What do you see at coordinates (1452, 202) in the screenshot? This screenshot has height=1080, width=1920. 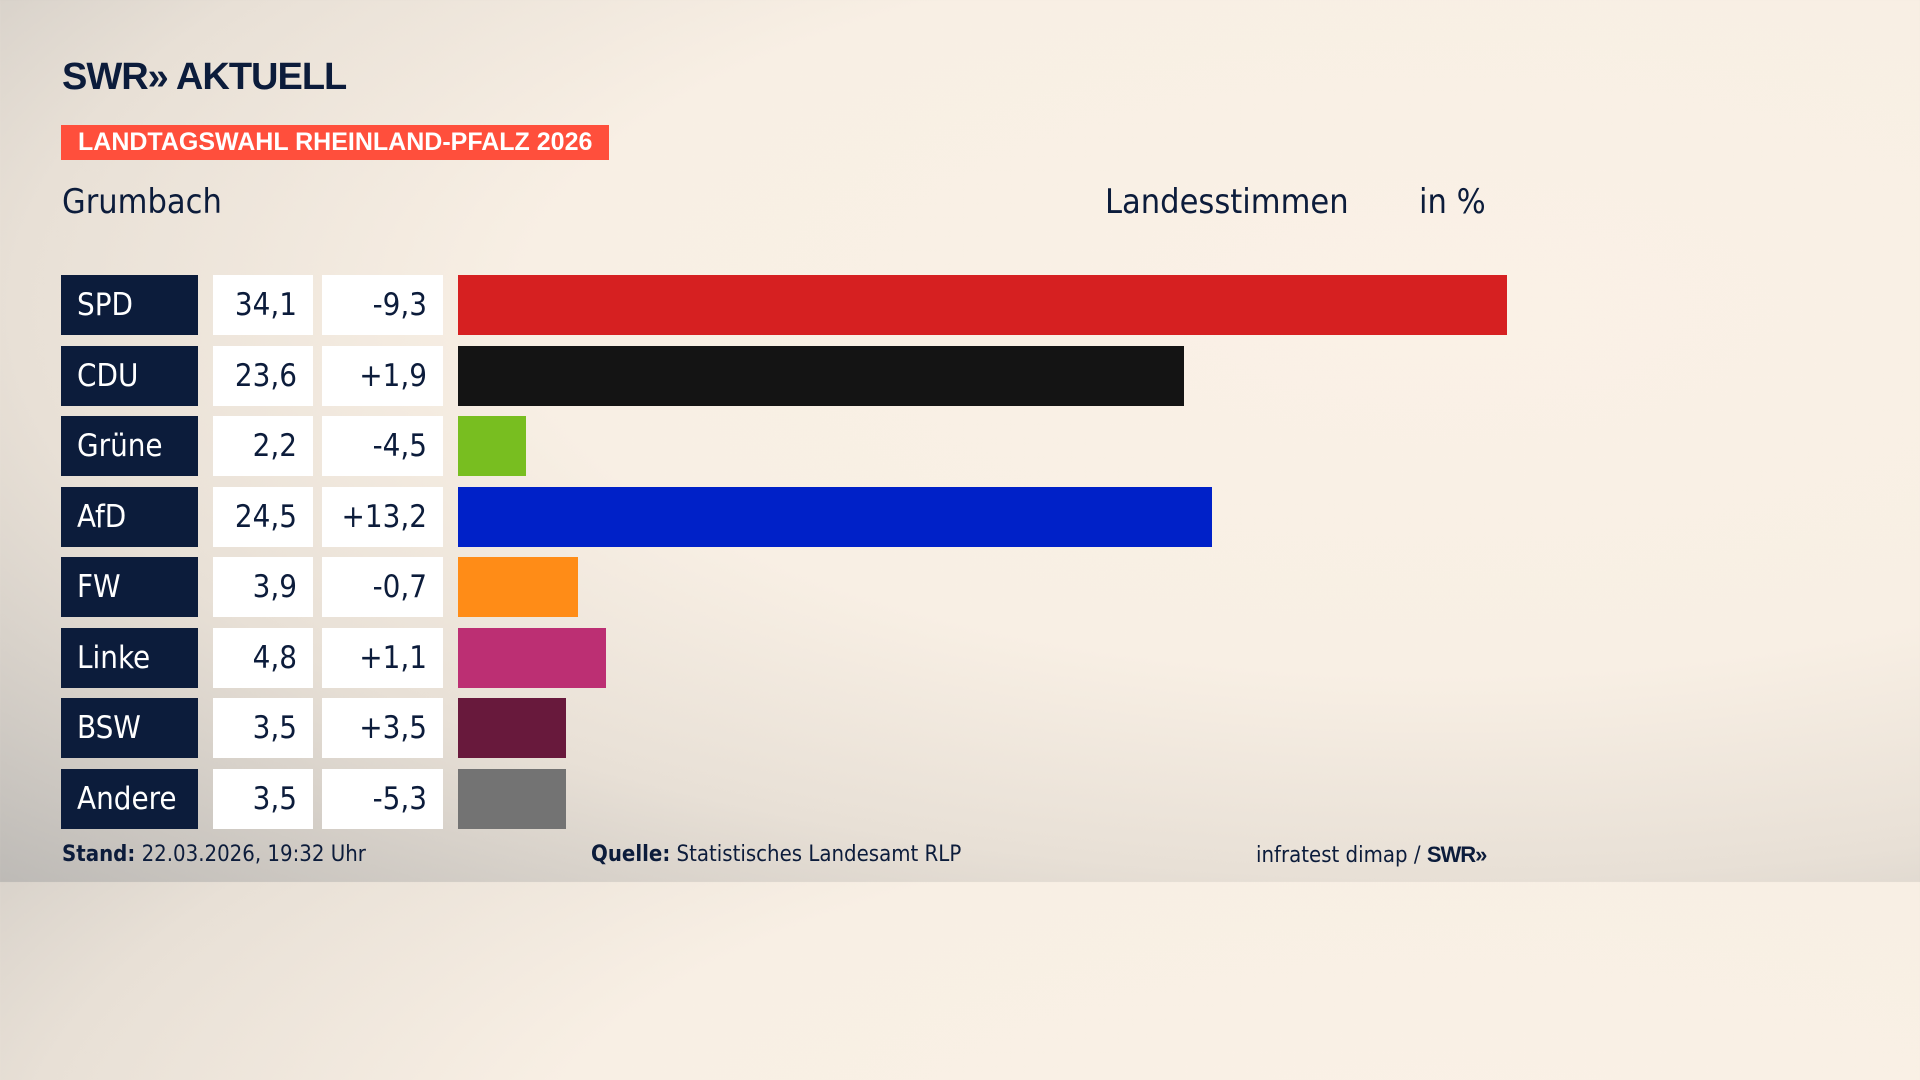 I see `unit-label: in %` at bounding box center [1452, 202].